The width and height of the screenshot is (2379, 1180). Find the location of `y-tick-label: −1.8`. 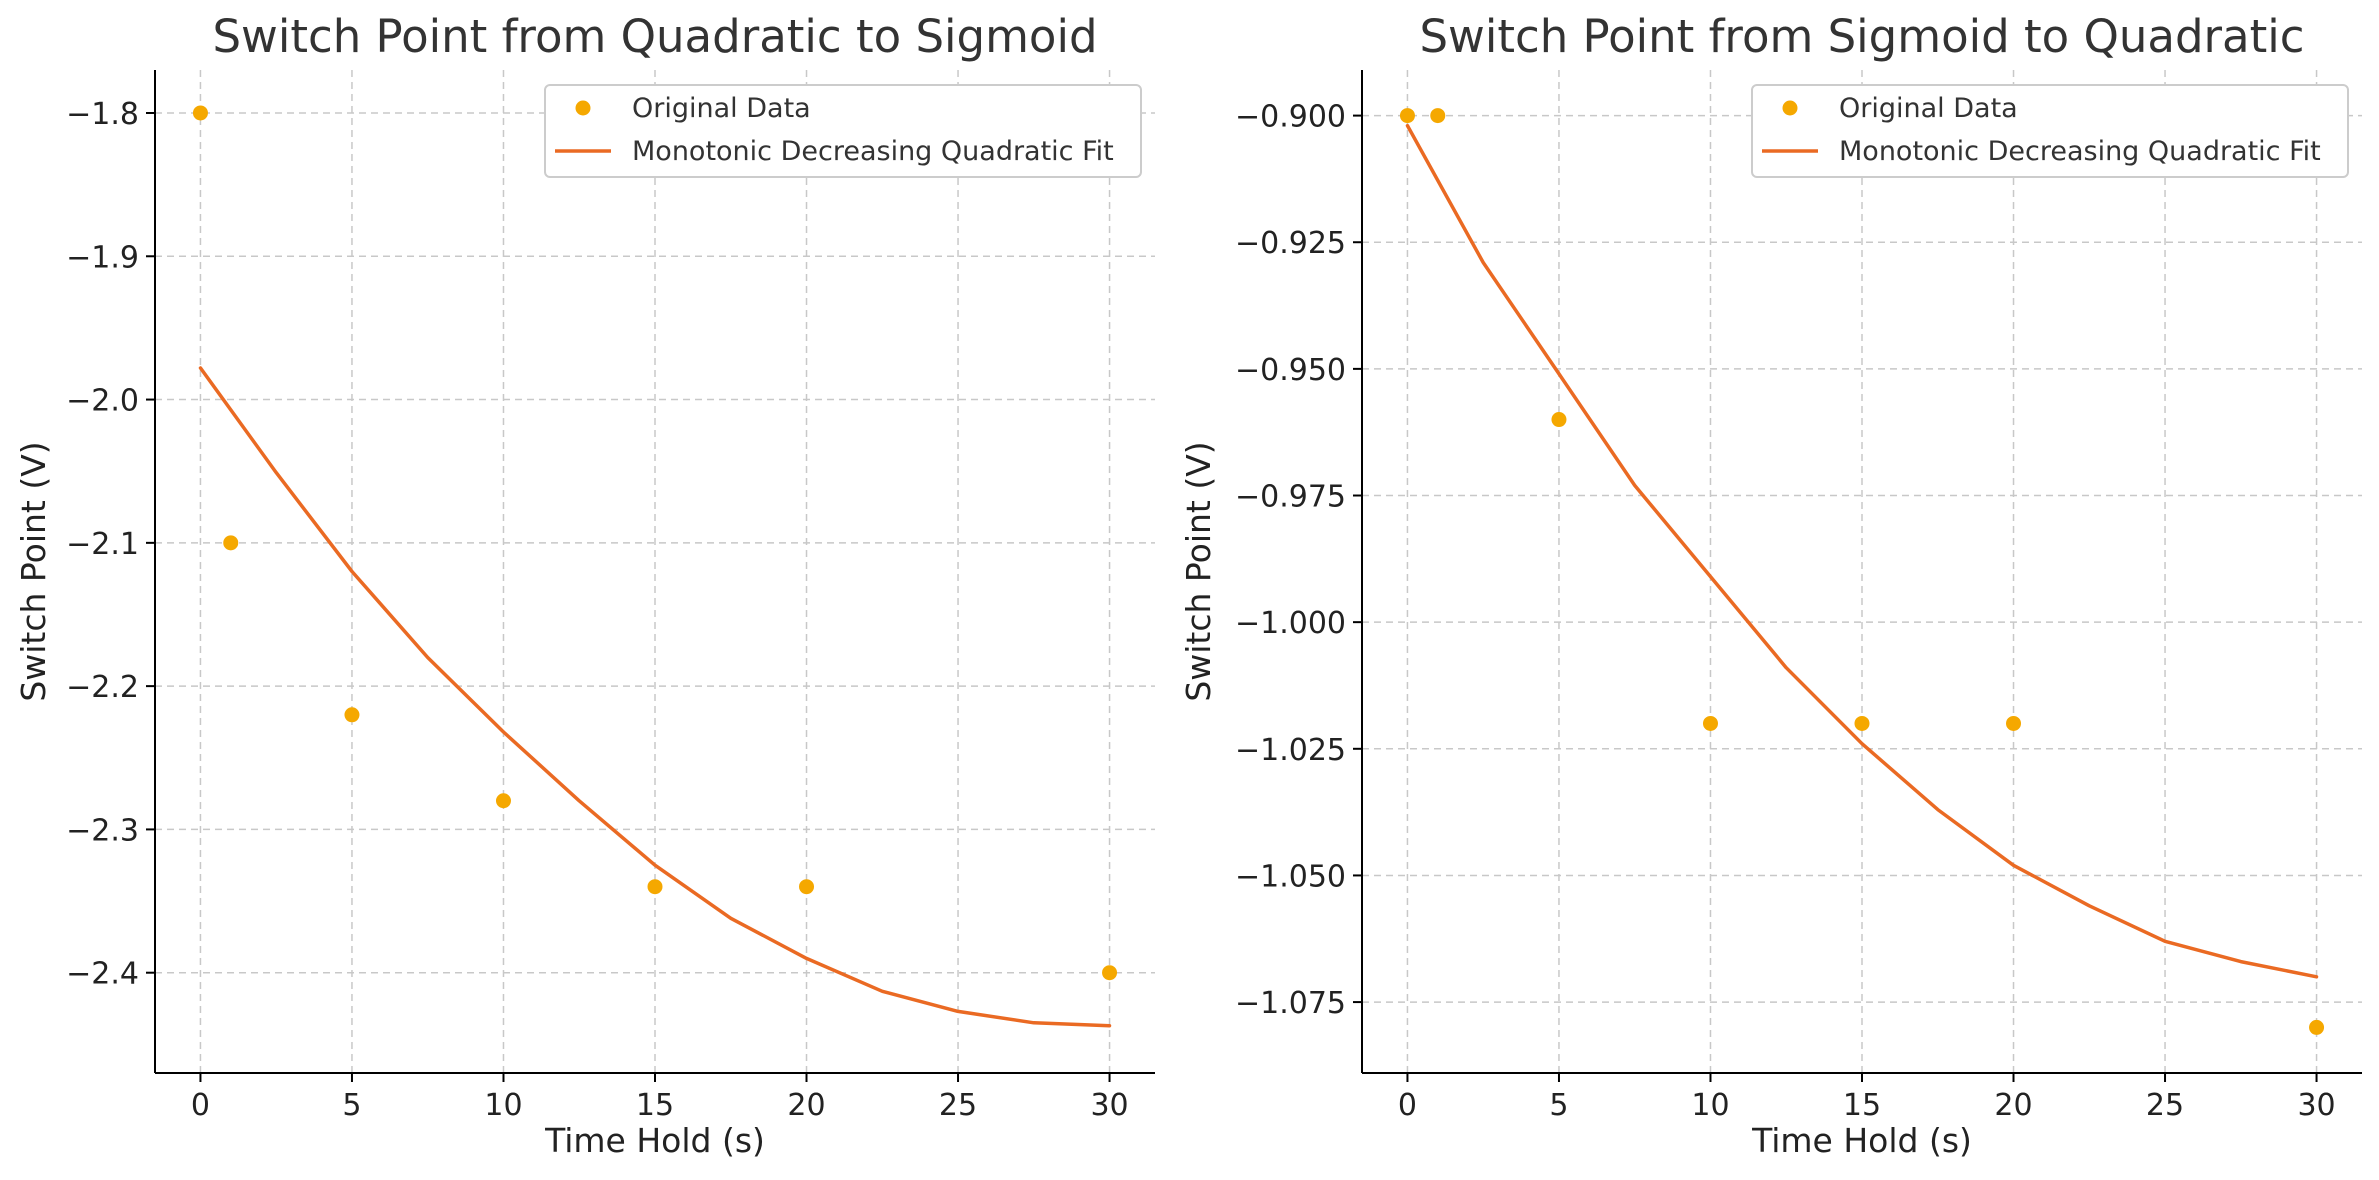

y-tick-label: −1.8 is located at coordinates (102, 114).